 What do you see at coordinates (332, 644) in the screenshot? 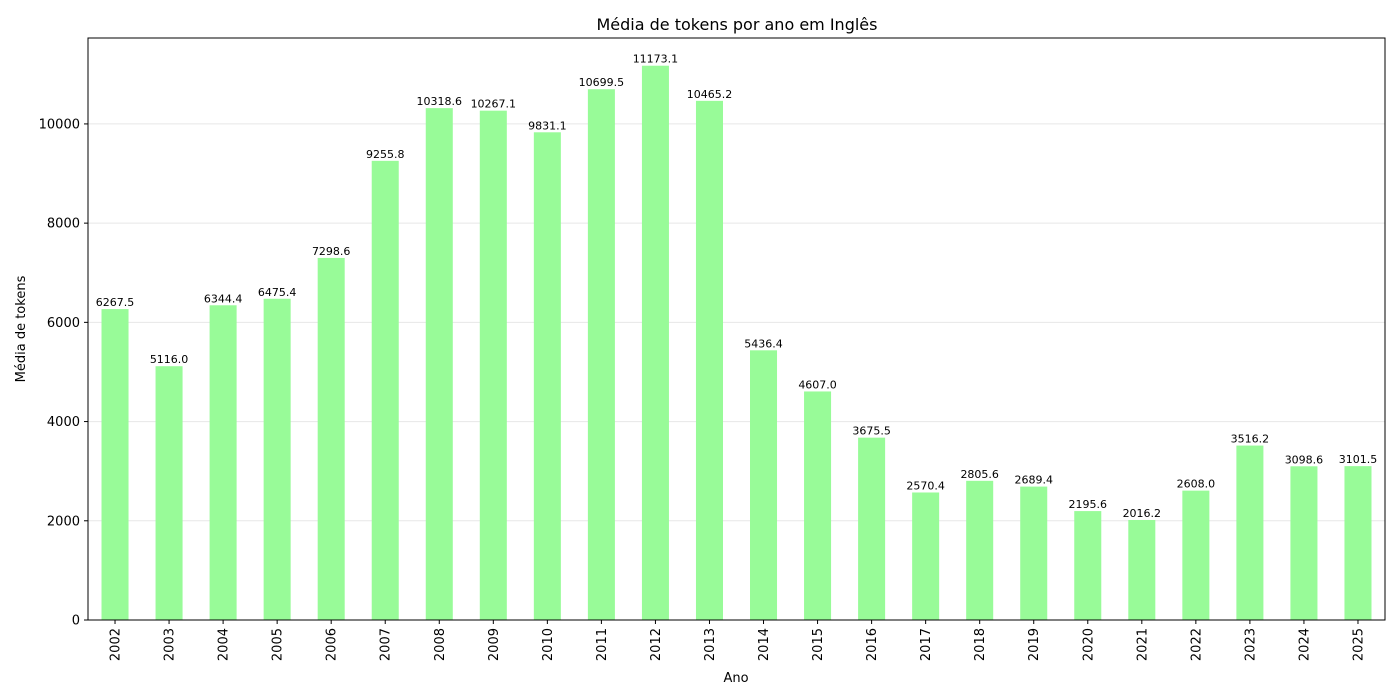
I see `x-tick-label: 2006` at bounding box center [332, 644].